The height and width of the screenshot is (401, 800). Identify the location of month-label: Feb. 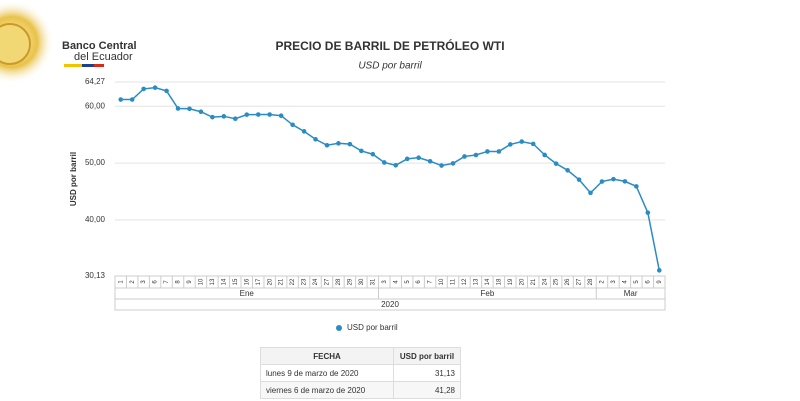
(487, 293).